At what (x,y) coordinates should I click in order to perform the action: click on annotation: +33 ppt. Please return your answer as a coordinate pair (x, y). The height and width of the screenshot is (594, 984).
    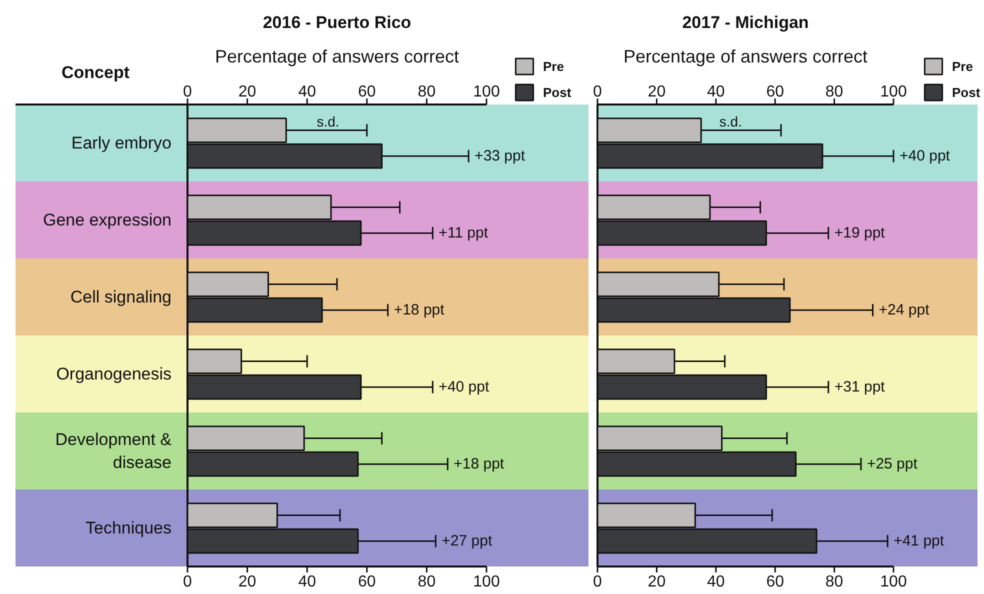
    Looking at the image, I should click on (500, 156).